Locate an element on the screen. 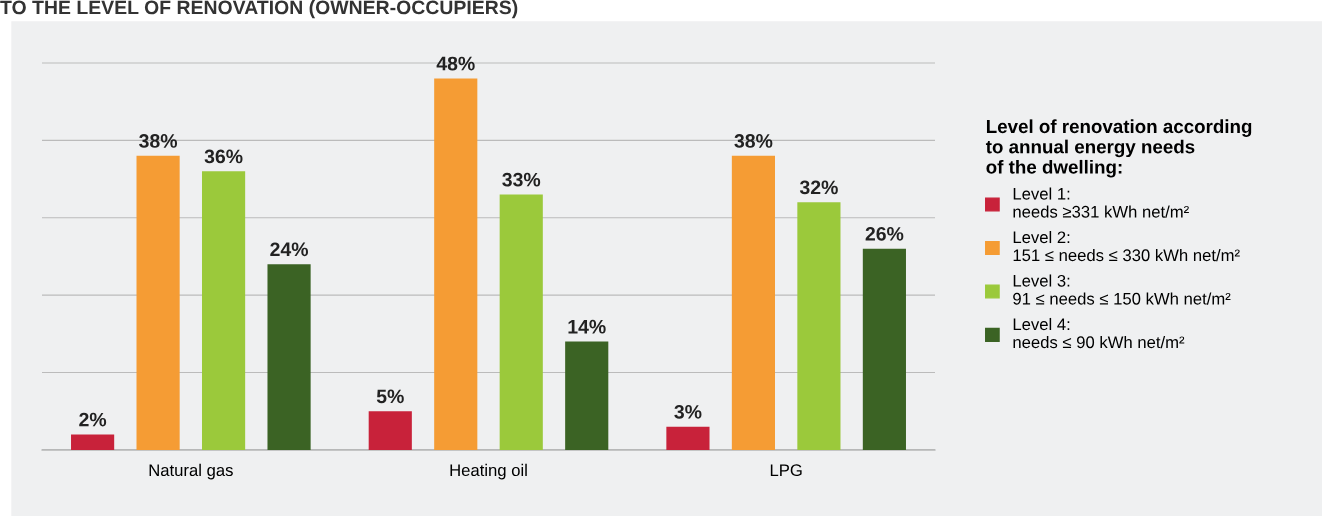 The height and width of the screenshot is (516, 1322). legend-label: Level 1: needs ≥331 kWh net/m² is located at coordinates (1101, 202).